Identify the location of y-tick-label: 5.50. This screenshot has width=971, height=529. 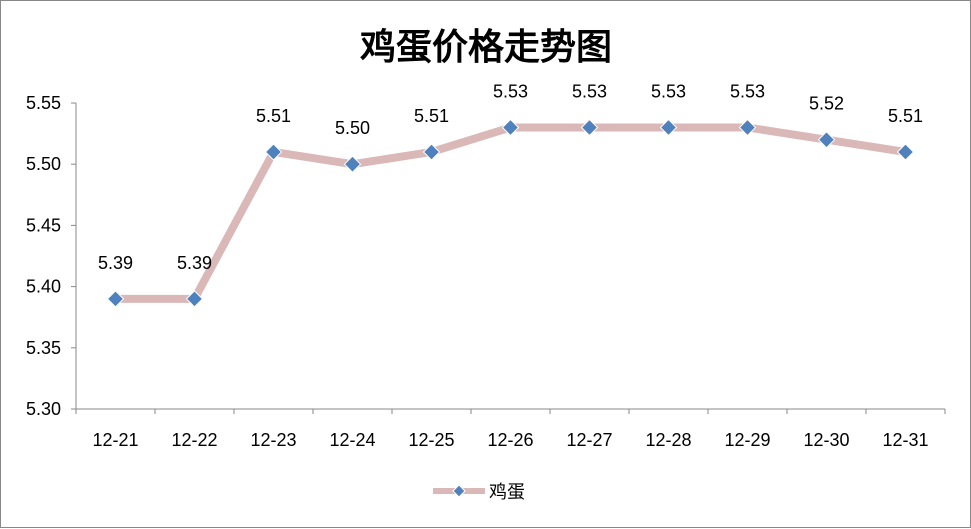
(43, 164).